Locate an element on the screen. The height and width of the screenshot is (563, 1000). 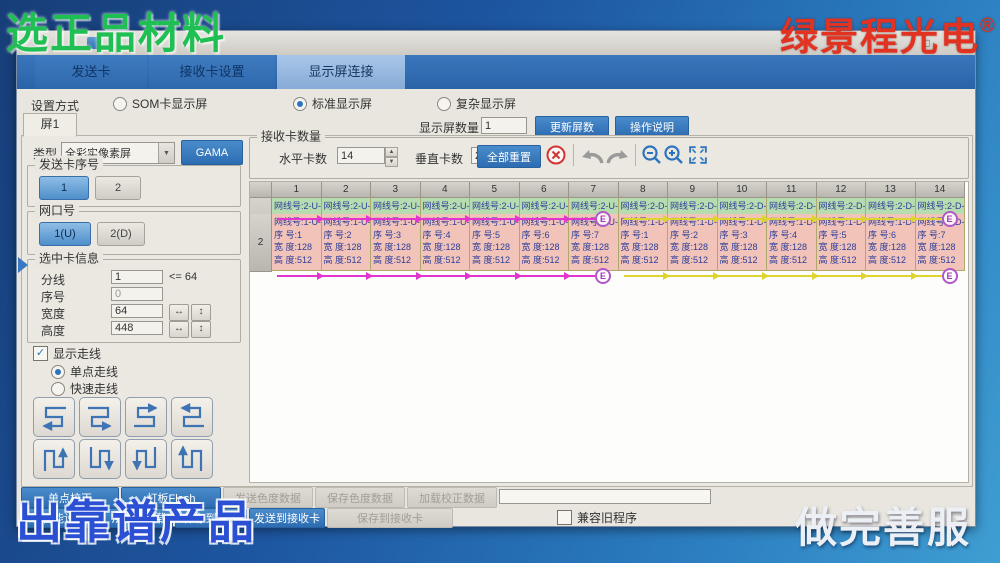
grid-column-header: 8 is located at coordinates (643, 190).